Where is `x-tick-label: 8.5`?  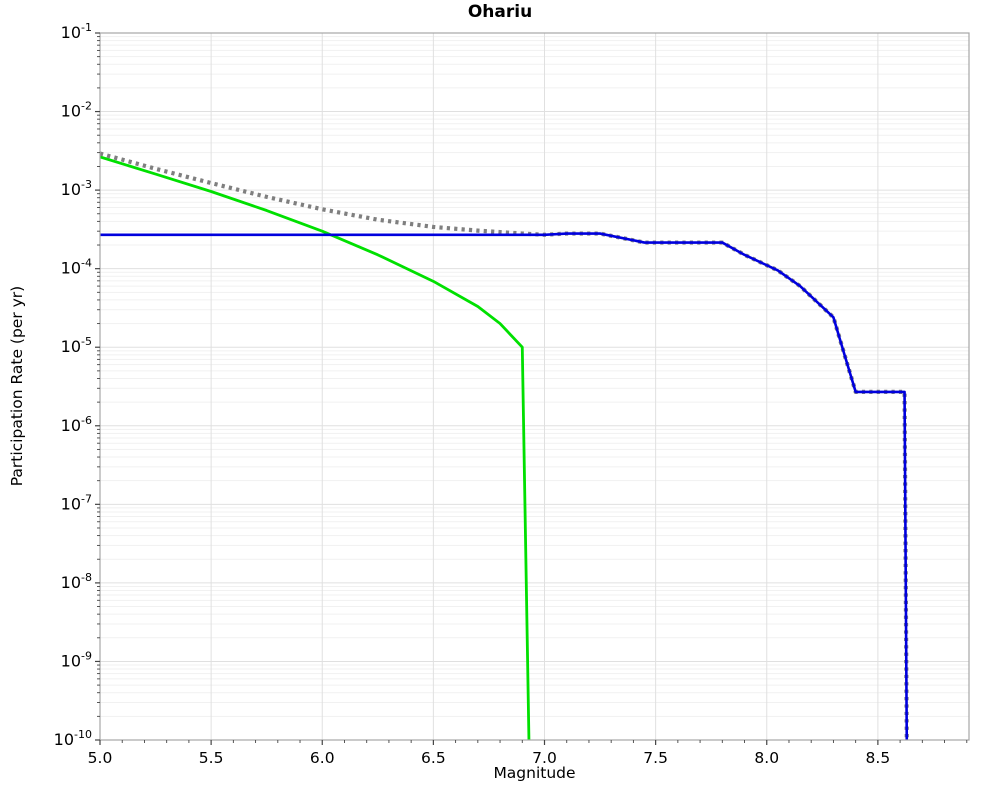 x-tick-label: 8.5 is located at coordinates (878, 758).